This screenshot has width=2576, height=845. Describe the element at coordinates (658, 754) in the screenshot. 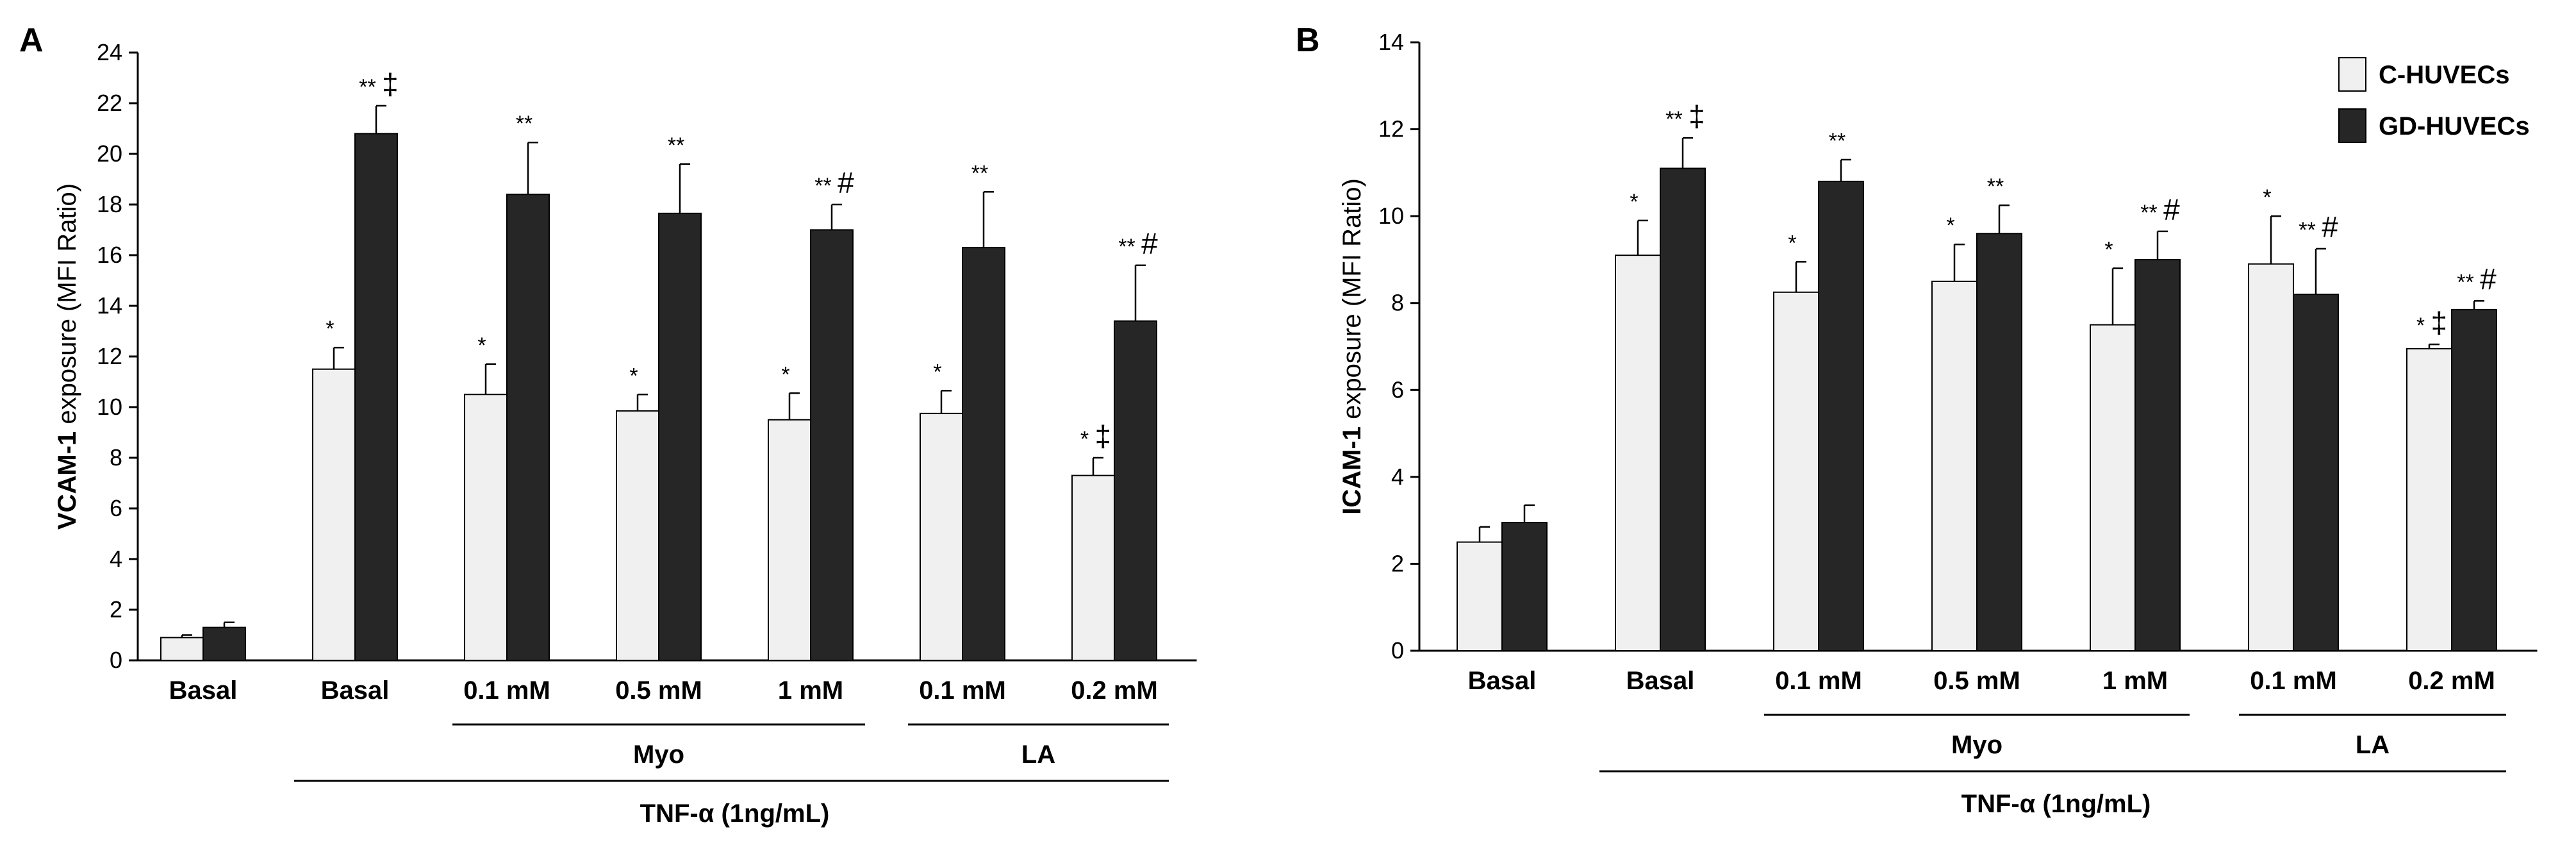

I see `panel-a-myo-label: Myo` at that location.